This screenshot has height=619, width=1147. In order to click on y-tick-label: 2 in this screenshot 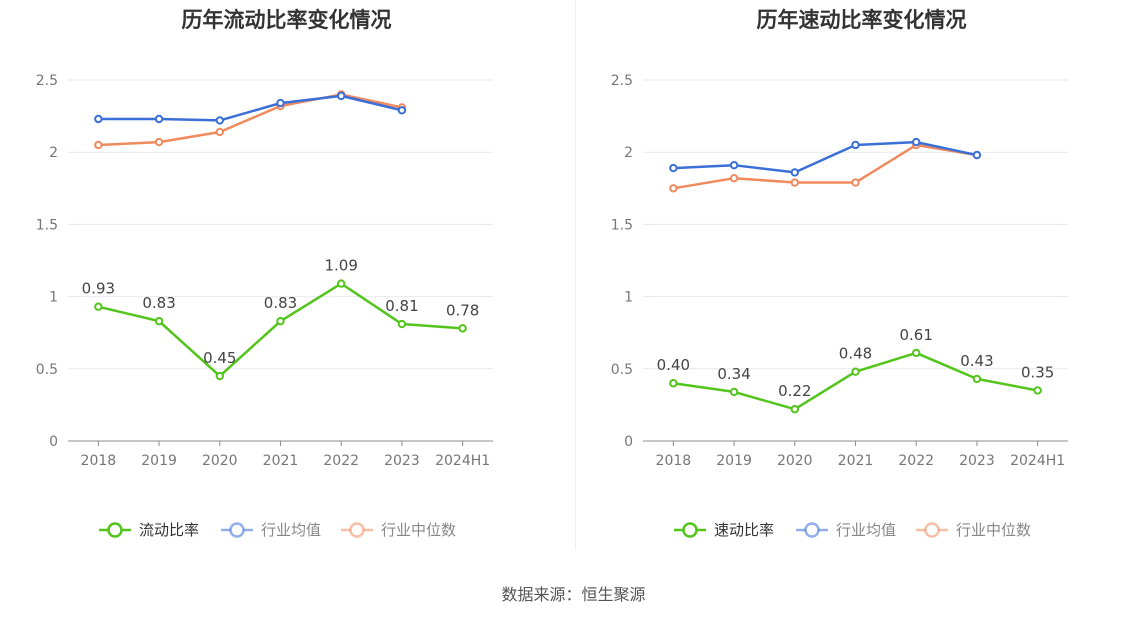, I will do `click(53, 153)`.